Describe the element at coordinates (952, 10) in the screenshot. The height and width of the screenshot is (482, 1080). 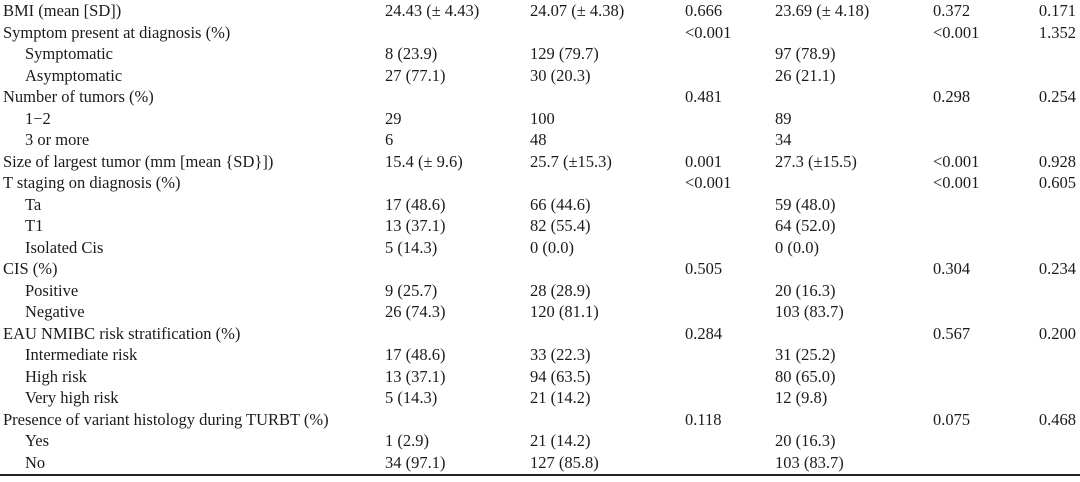
I see `cell-value: 0.372` at that location.